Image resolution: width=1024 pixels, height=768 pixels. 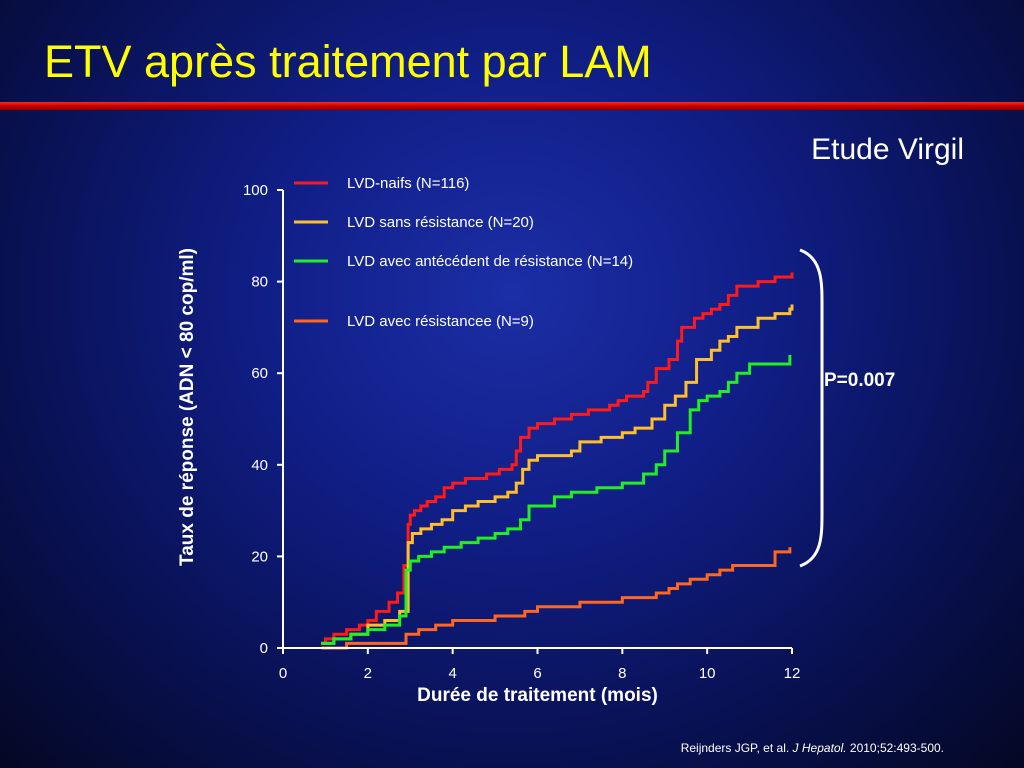 I want to click on x-tick-label: 4, so click(x=452, y=673).